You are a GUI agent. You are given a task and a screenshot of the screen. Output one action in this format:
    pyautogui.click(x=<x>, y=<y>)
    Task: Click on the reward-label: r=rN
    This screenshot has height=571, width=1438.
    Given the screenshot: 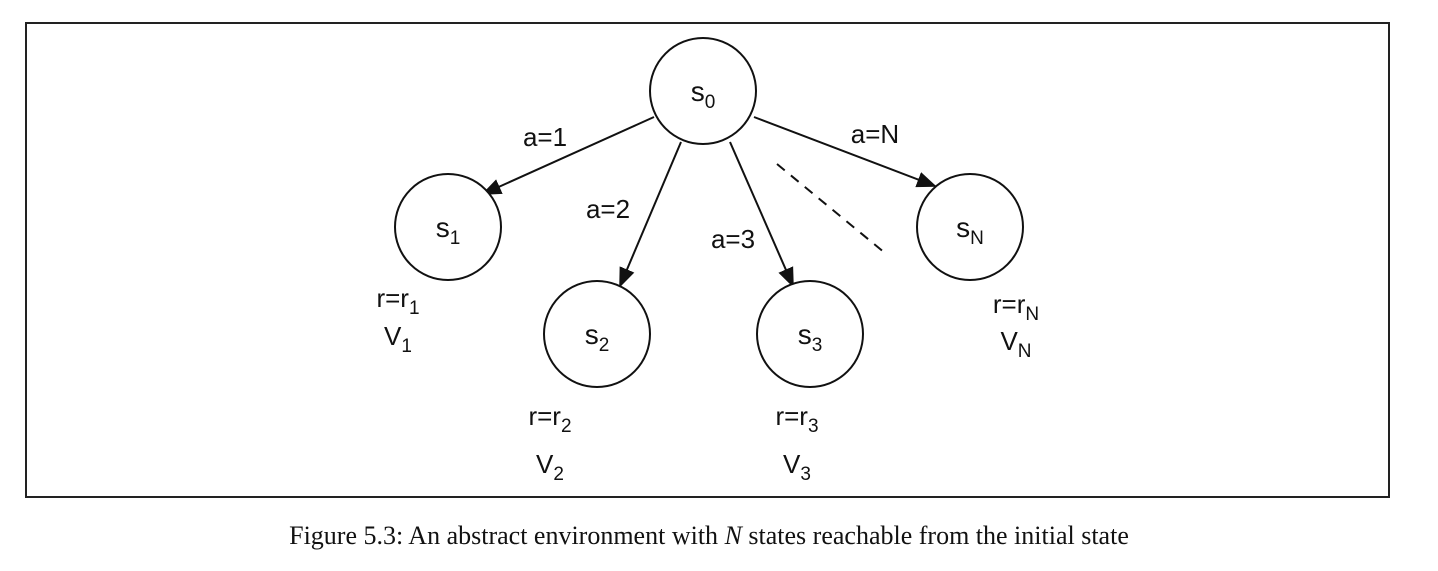 What is the action you would take?
    pyautogui.click(x=1016, y=307)
    